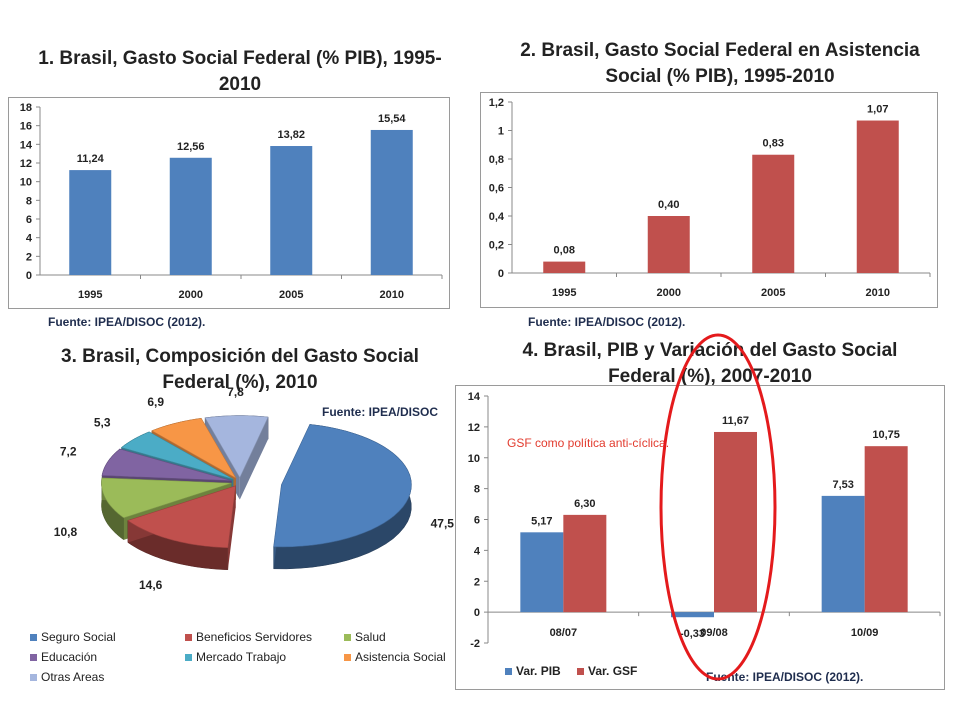  What do you see at coordinates (400, 657) in the screenshot?
I see `legend-label: Asistencia Social` at bounding box center [400, 657].